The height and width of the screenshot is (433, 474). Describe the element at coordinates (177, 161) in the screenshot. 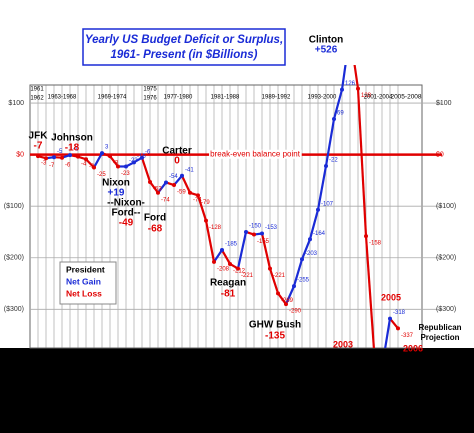

I see `annotation: 0` at that location.